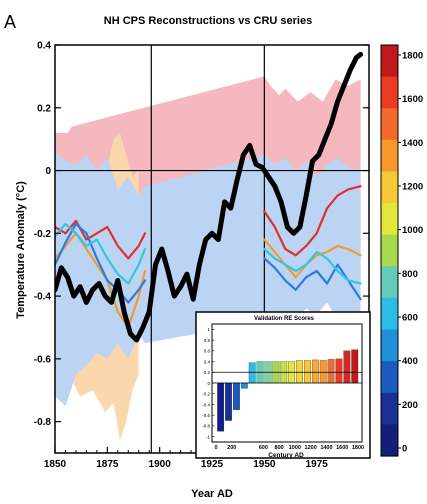  What do you see at coordinates (412, 99) in the screenshot?
I see `colorbar-tick-label: 1600` at bounding box center [412, 99].